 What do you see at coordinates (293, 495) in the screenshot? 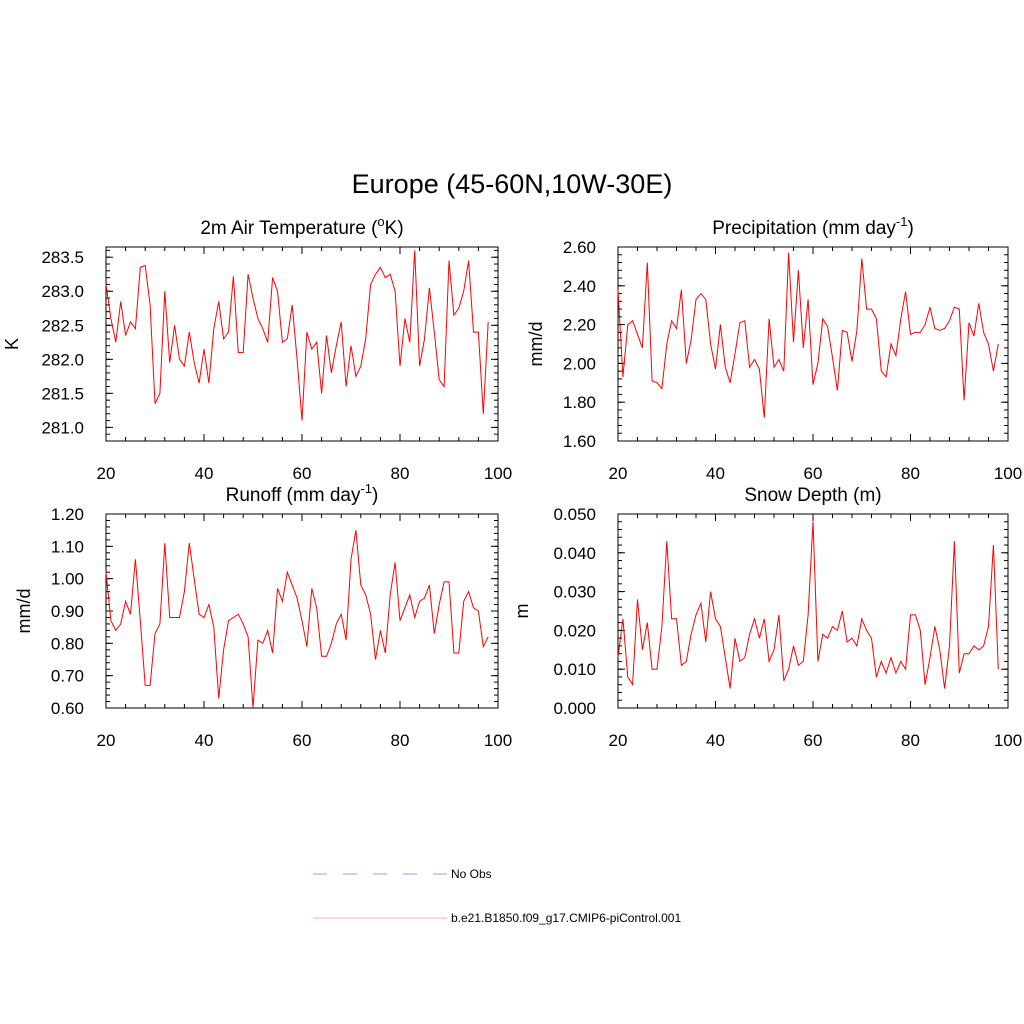
I see `panel-title-text: Runoff (mm day` at bounding box center [293, 495].